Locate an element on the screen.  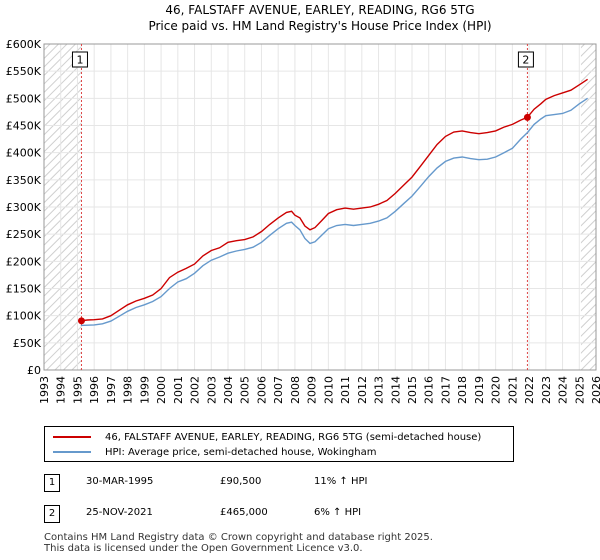
sale-date-1: 30-MAR-1995 is located at coordinates (120, 481).